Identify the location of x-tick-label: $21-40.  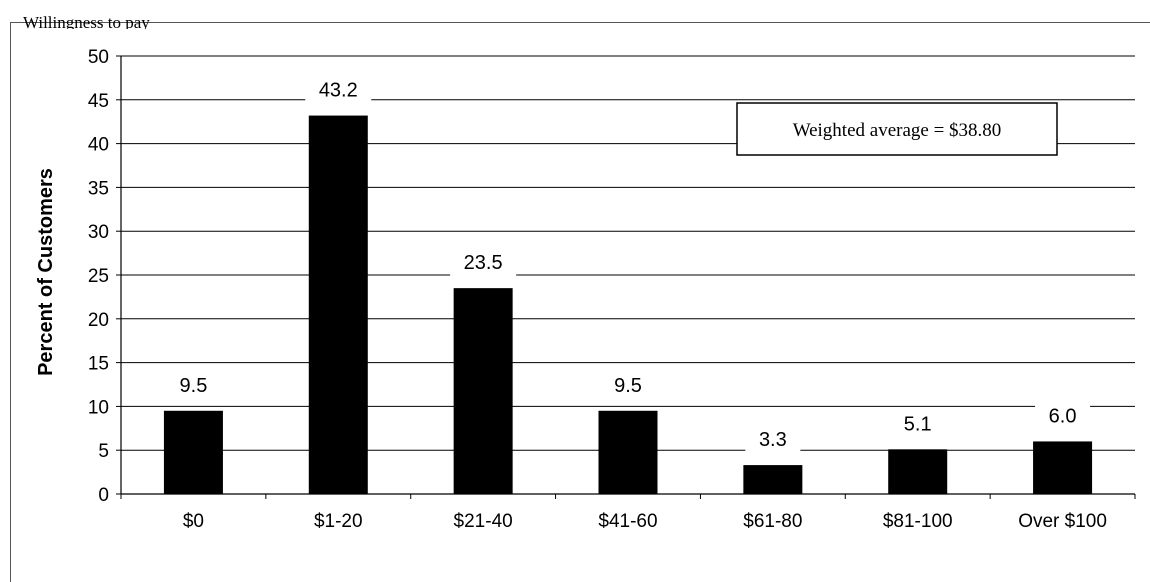
(483, 521).